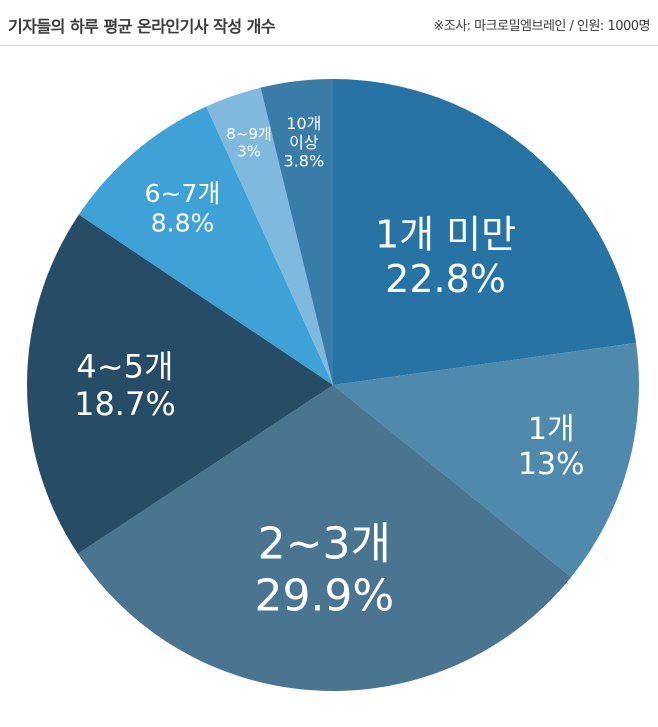 The width and height of the screenshot is (658, 727). Describe the element at coordinates (304, 142) in the screenshot. I see `slice-category-label: 이상` at that location.